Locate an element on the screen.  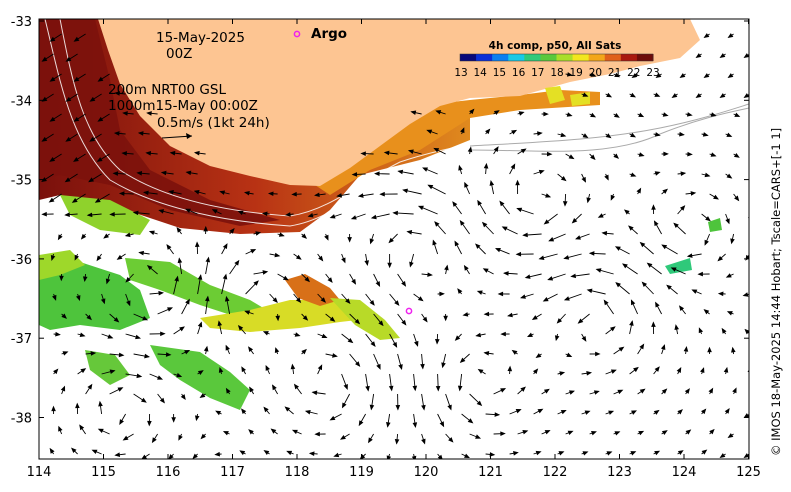
y-tick-label: -37 is located at coordinates (21, 339).